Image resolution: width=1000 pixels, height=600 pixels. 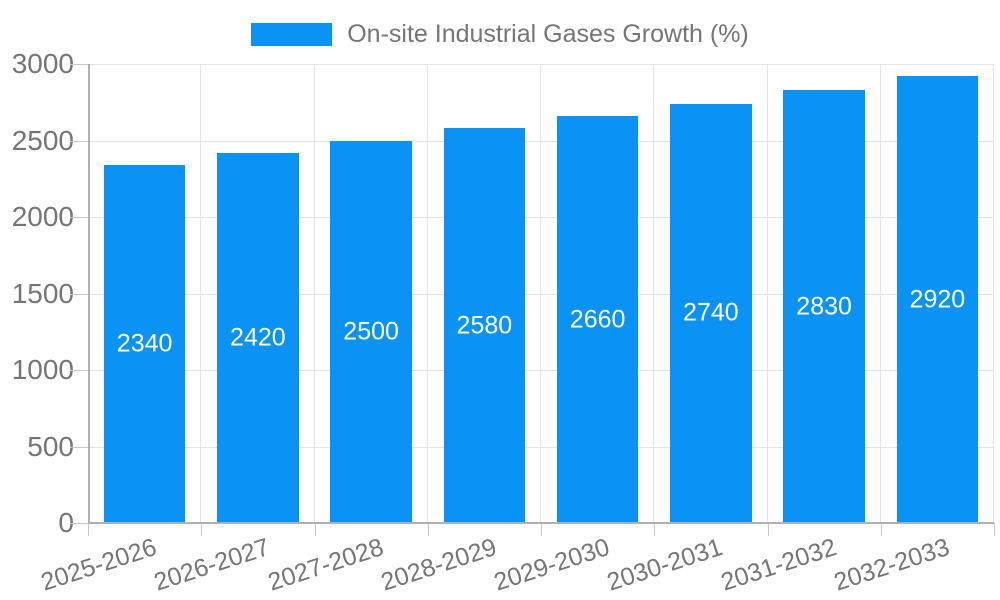 I want to click on x-axis-tick-label: 2026-2027, so click(x=212, y=565).